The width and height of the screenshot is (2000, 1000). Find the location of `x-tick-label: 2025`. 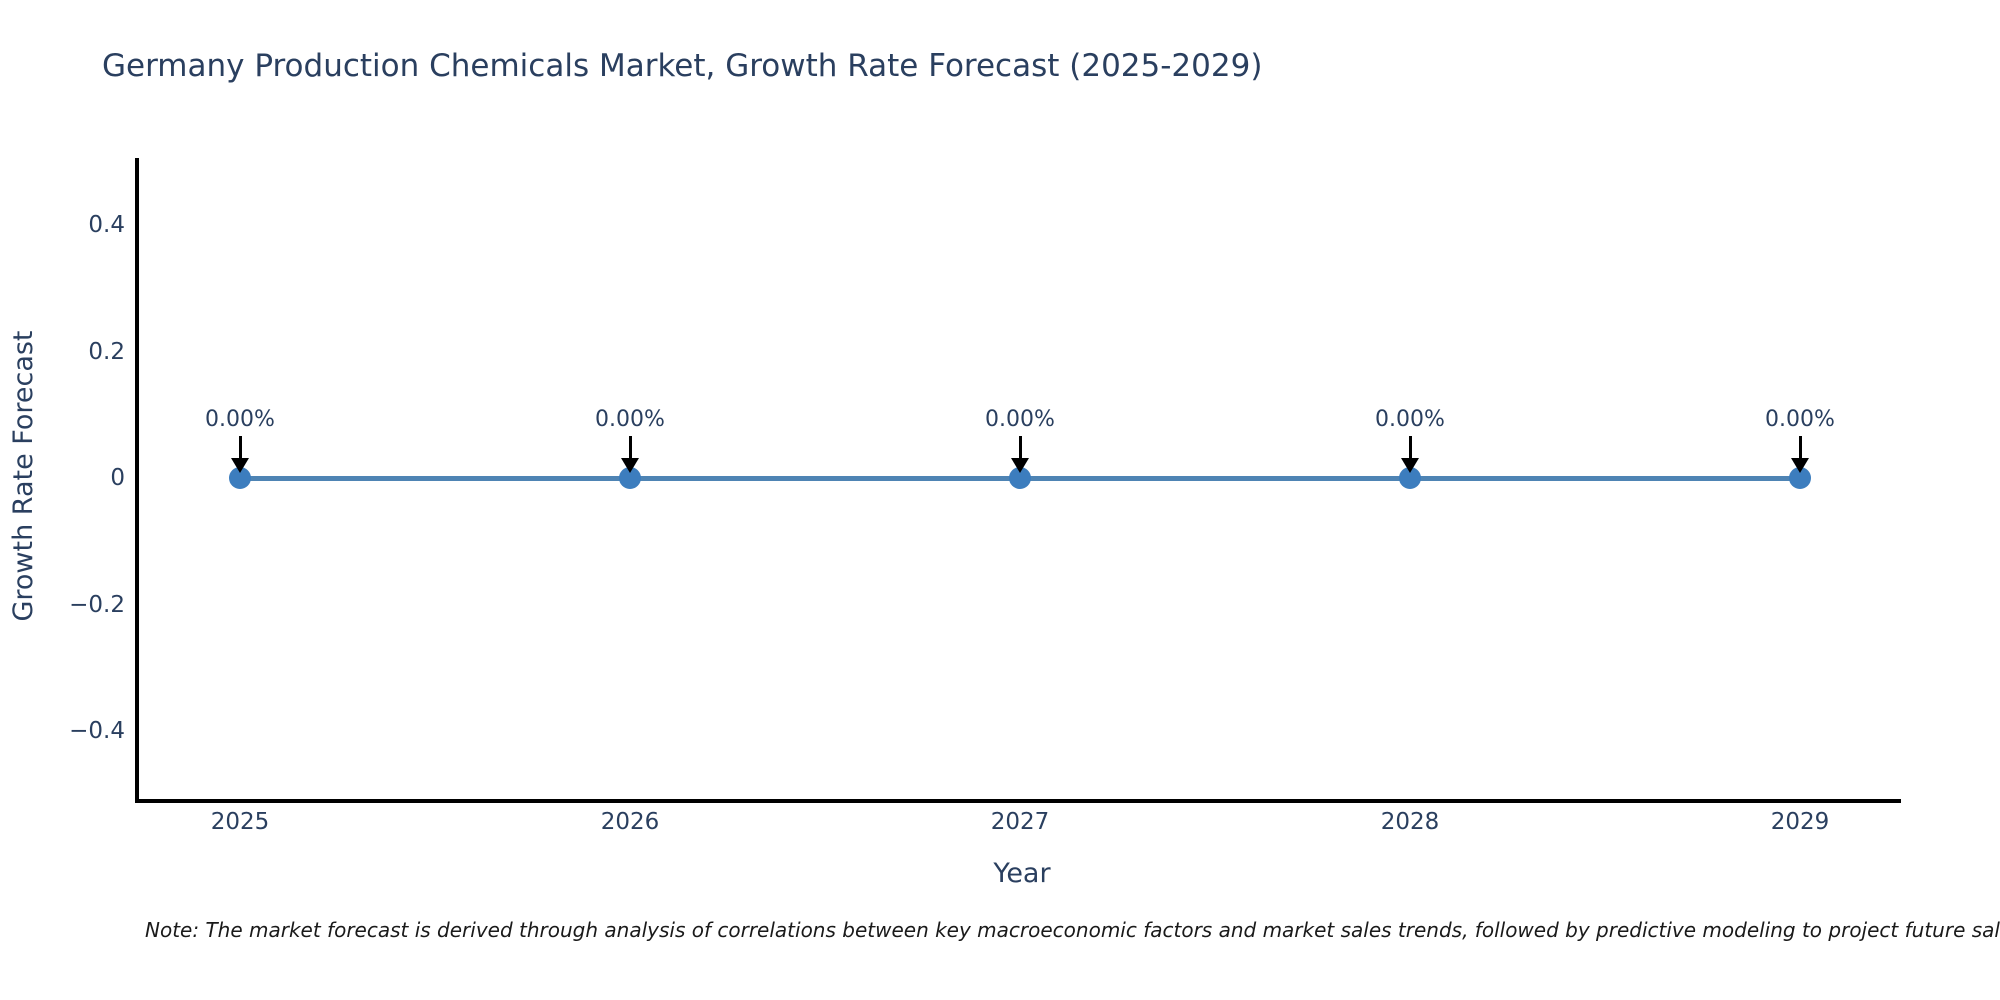

x-tick-label: 2025 is located at coordinates (240, 822).